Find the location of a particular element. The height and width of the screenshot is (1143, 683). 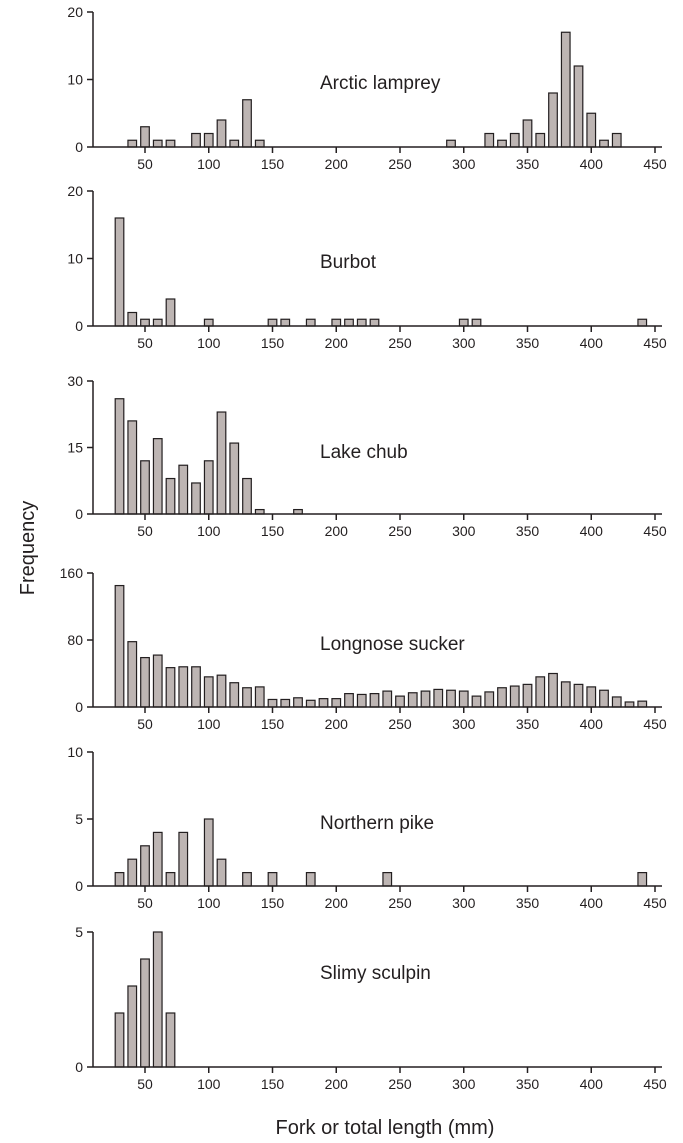

y-tick-label: 5 is located at coordinates (79, 932).